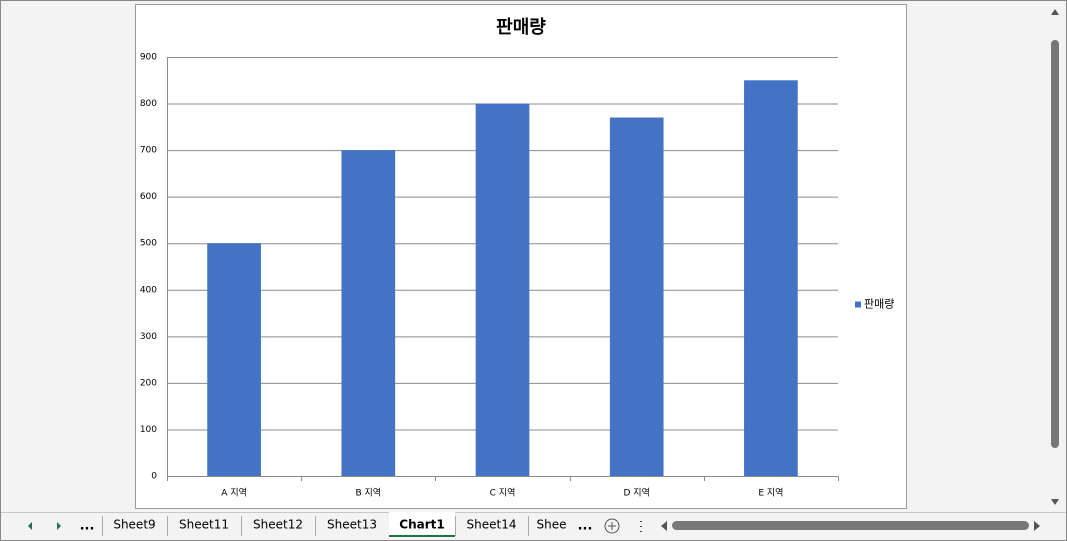 This screenshot has height=541, width=1067. What do you see at coordinates (148, 104) in the screenshot?
I see `y-tick-label: 800` at bounding box center [148, 104].